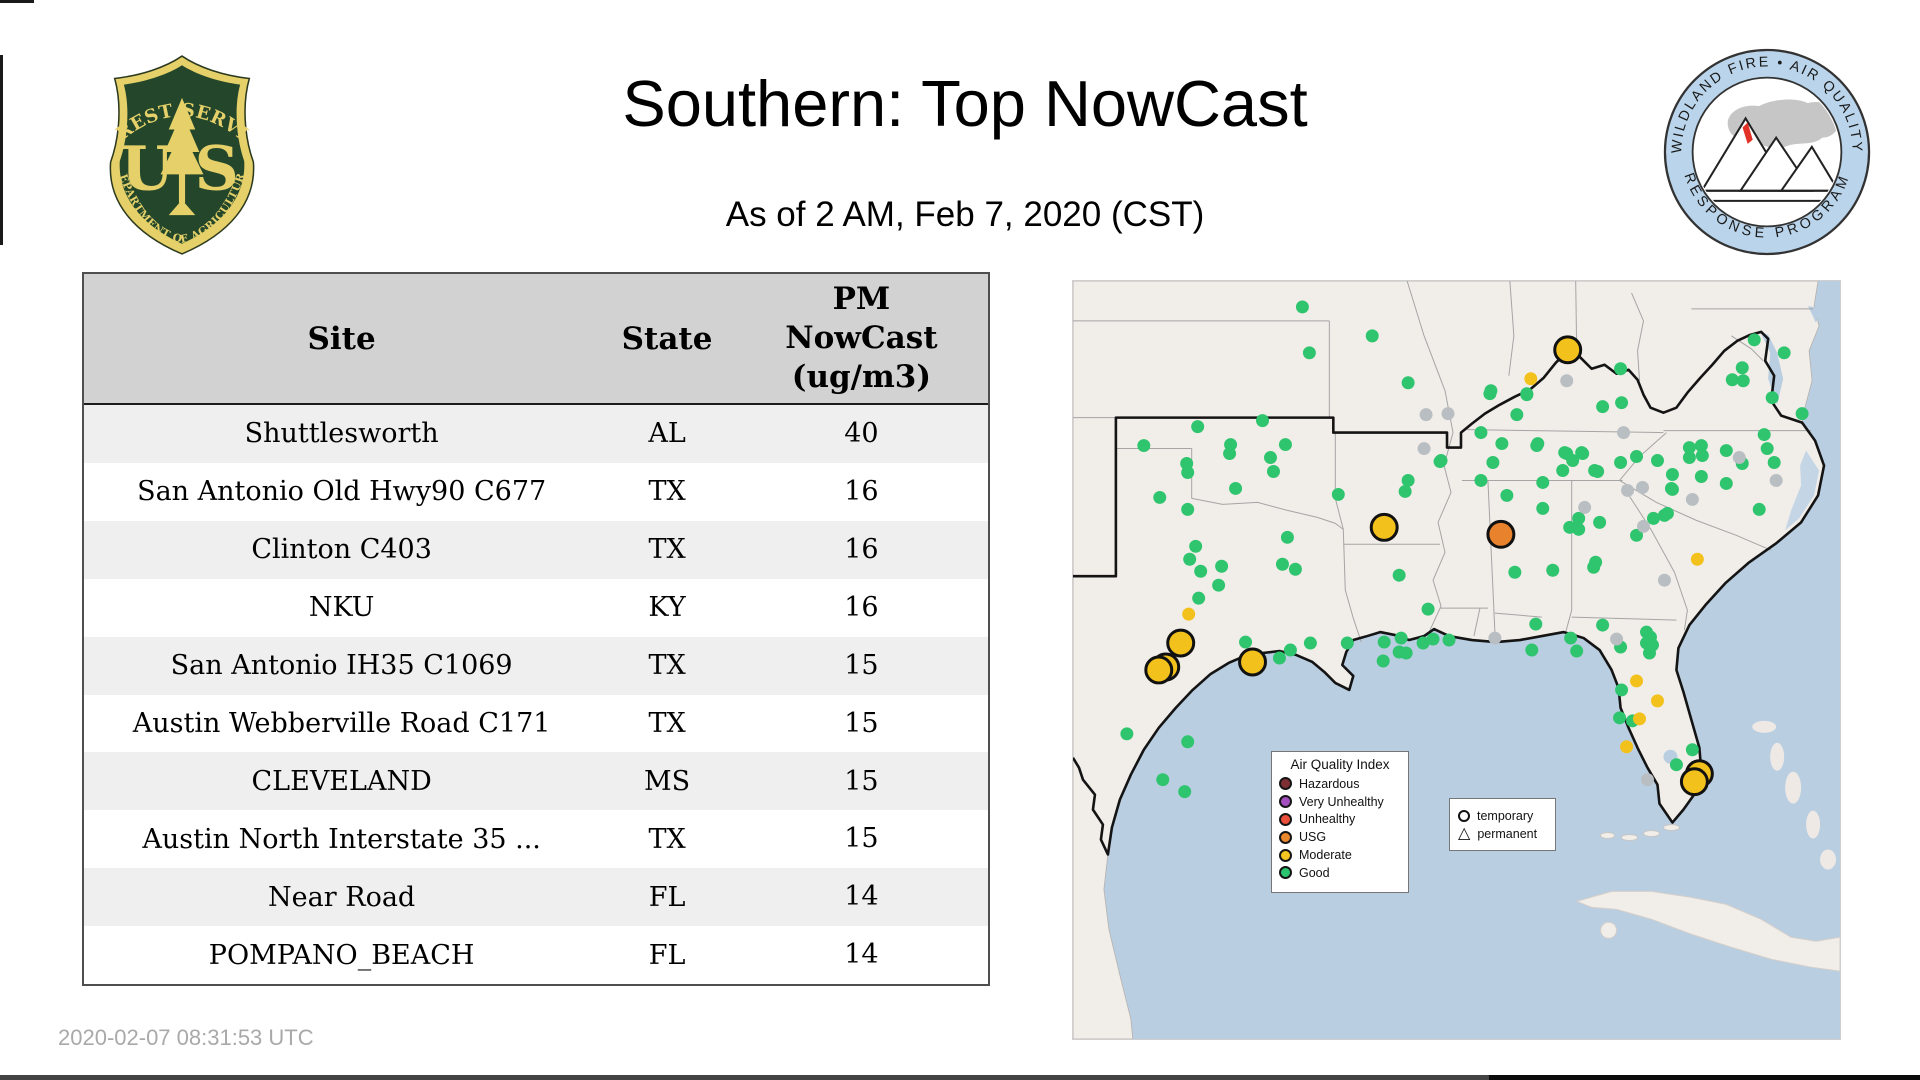  Describe the element at coordinates (341, 550) in the screenshot. I see `cell-site: Clinton C403` at that location.